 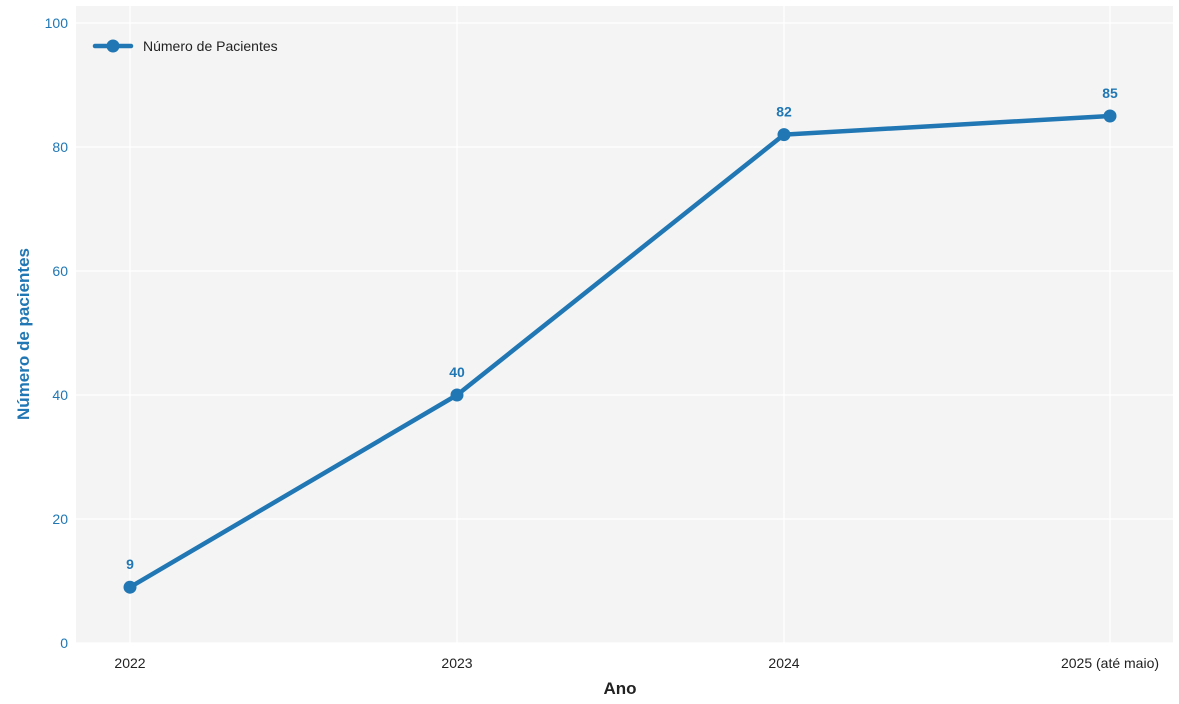 What do you see at coordinates (210, 46) in the screenshot?
I see `legend-entry-label: Número de Pacientes` at bounding box center [210, 46].